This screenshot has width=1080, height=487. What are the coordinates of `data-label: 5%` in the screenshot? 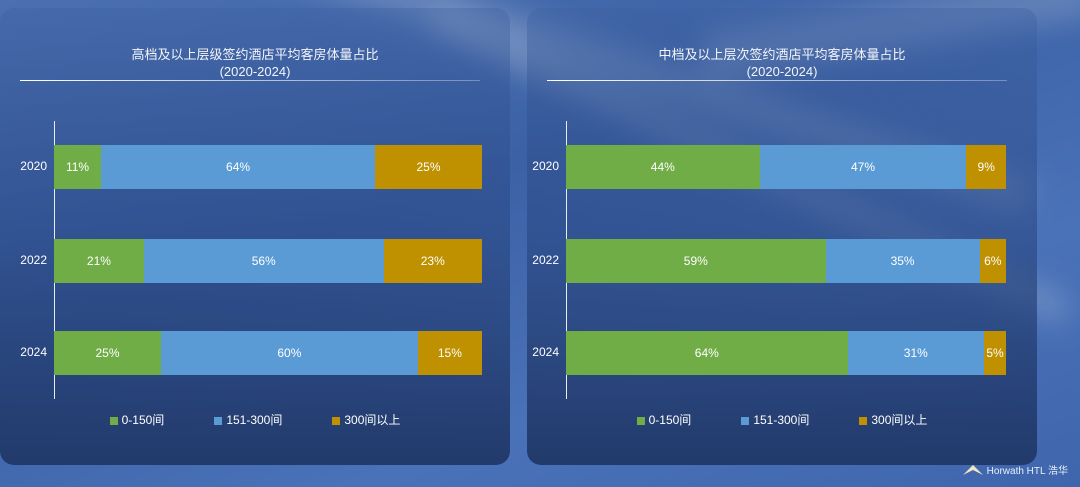 It's located at (995, 353).